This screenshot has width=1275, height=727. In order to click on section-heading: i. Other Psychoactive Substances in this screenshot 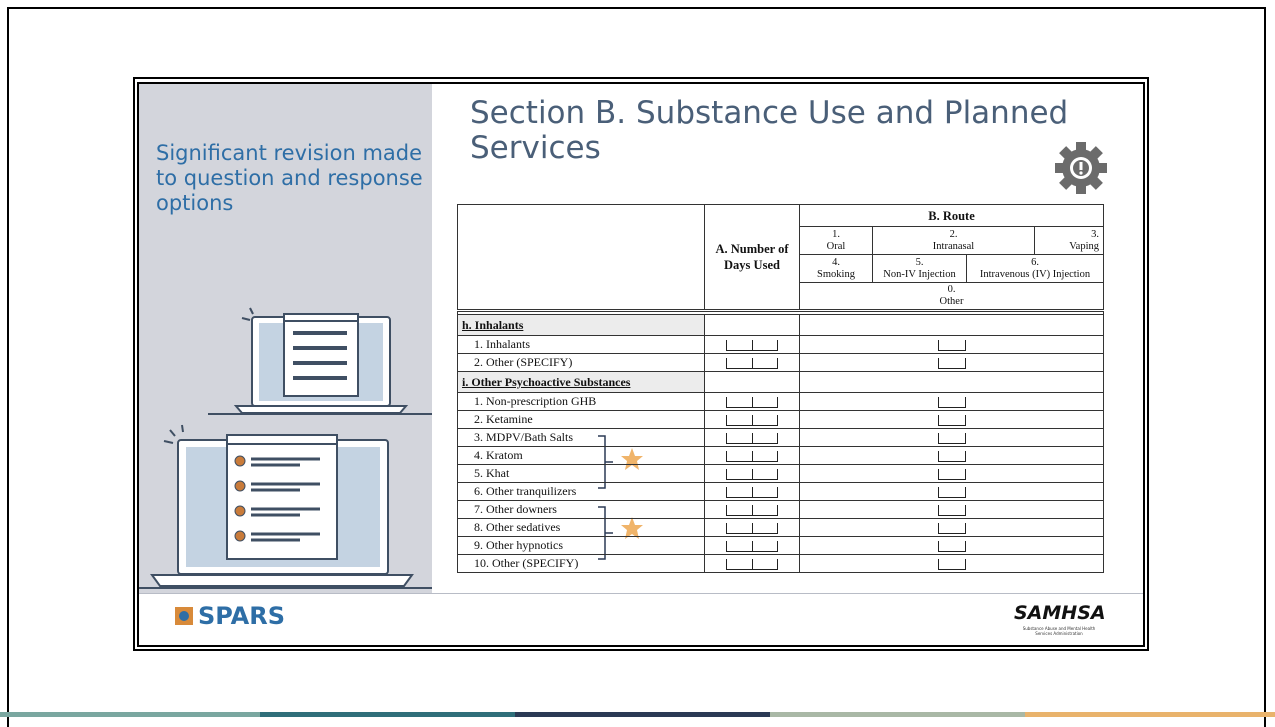, I will do `click(581, 382)`.